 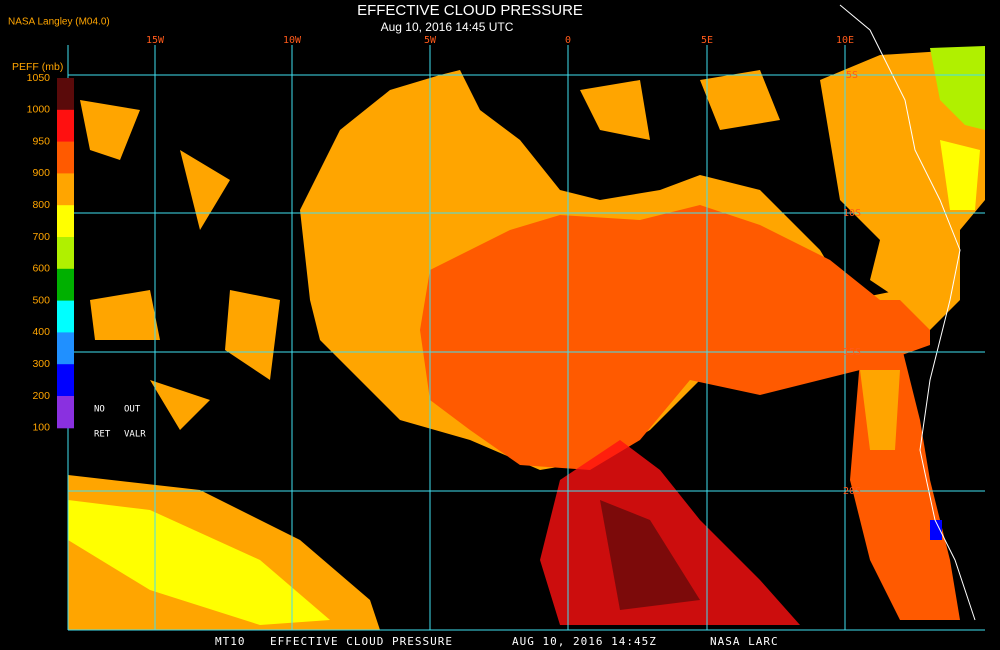 What do you see at coordinates (470, 10) in the screenshot?
I see `title: EFFECTIVE CLOUD PRESSURE` at bounding box center [470, 10].